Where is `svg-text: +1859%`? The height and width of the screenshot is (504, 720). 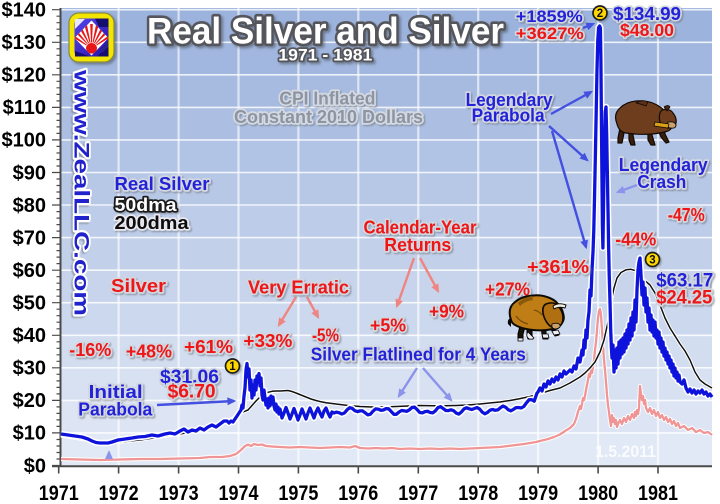 svg-text: +1859% is located at coordinates (549, 16).